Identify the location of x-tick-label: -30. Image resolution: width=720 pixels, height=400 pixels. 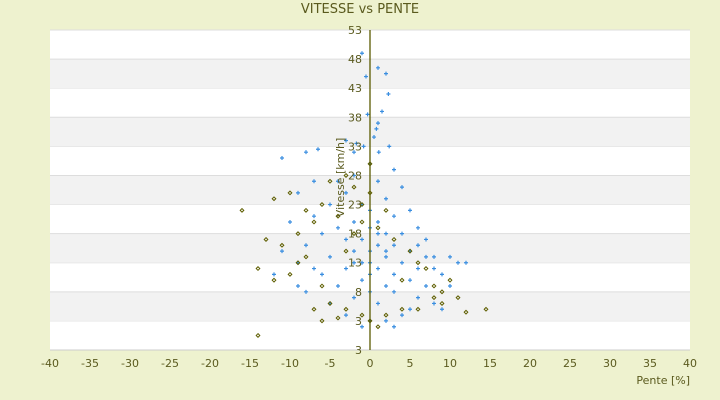
(130, 363).